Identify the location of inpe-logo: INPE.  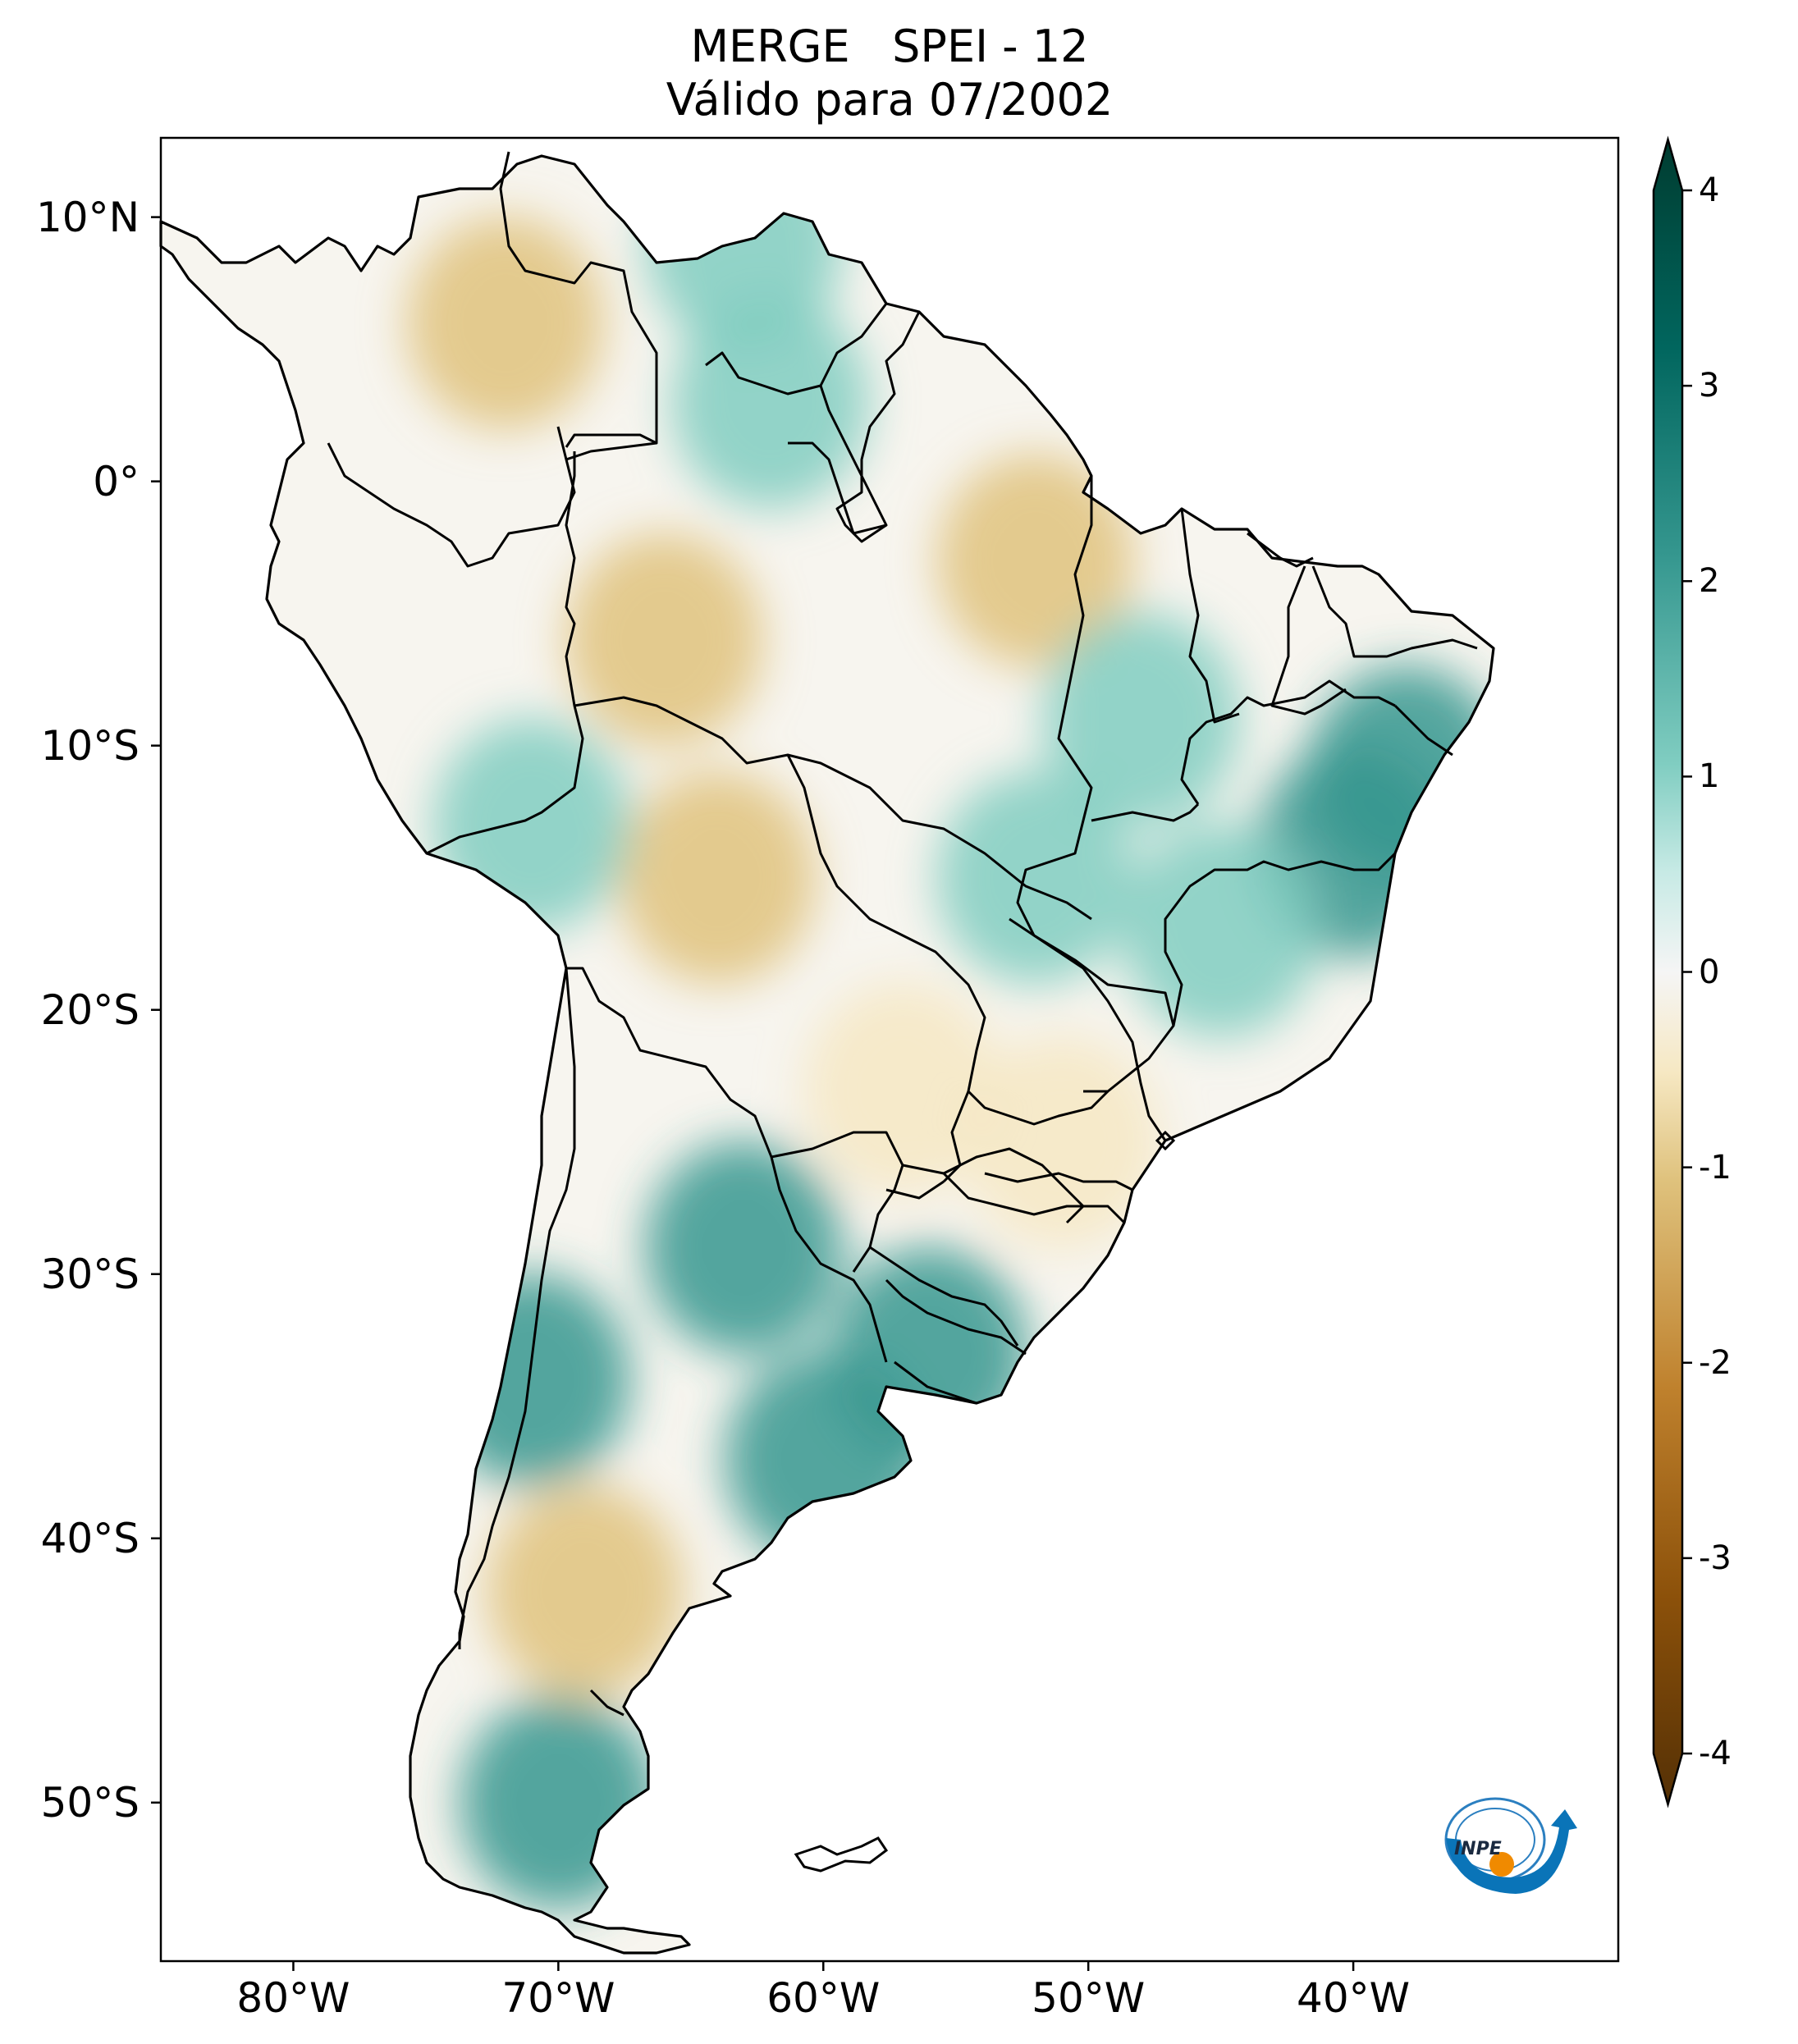
(1510, 1845).